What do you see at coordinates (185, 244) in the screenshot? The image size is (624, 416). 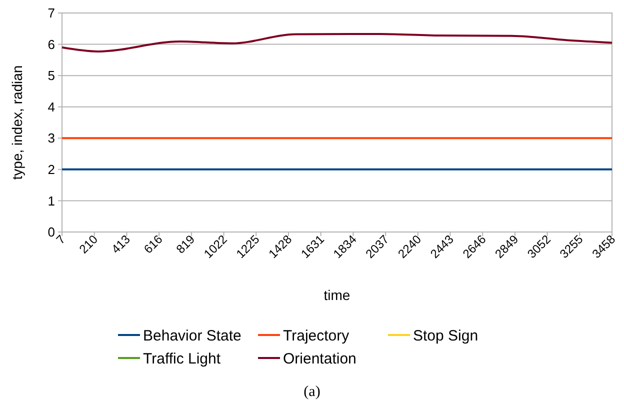 I see `x-tick-label: 819` at bounding box center [185, 244].